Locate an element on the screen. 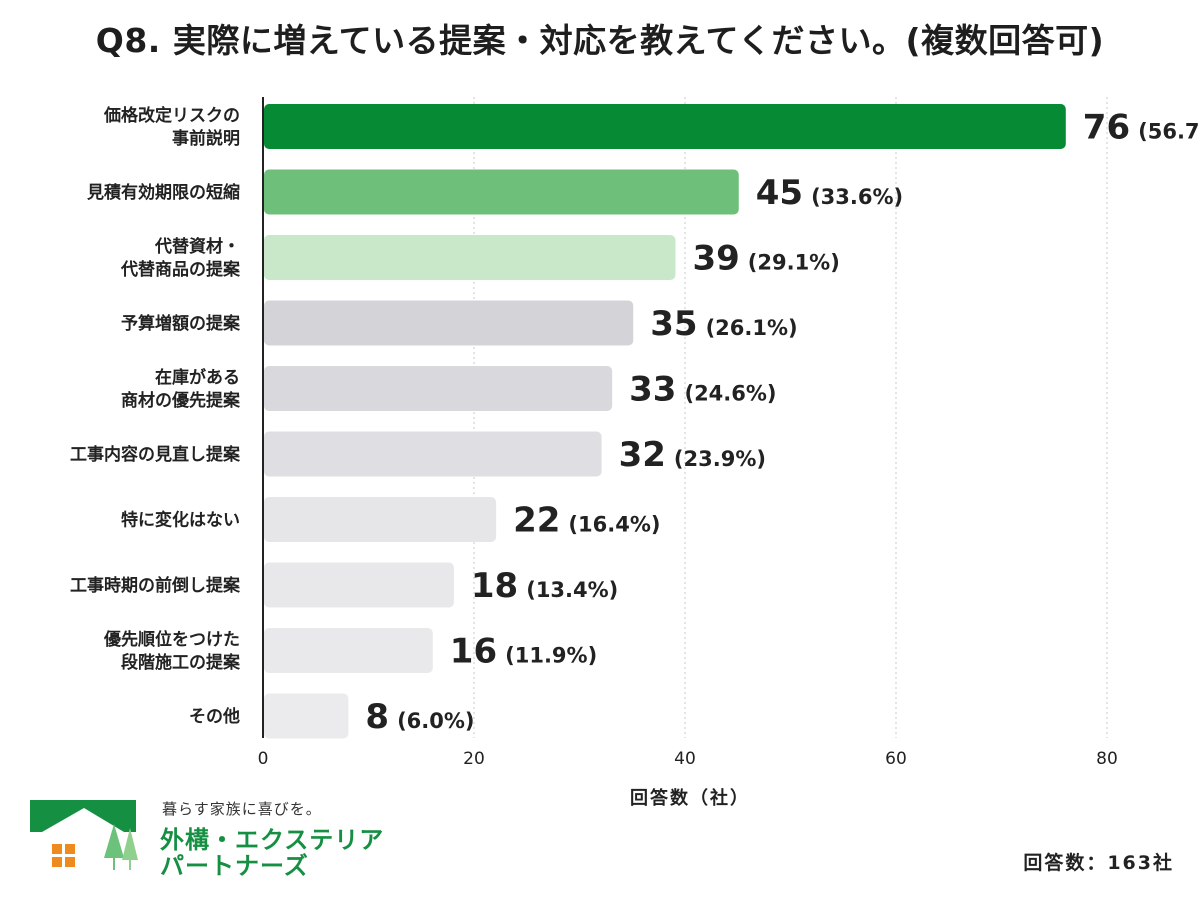  category-label: 在庫がある商材の優先提案 is located at coordinates (181, 389).